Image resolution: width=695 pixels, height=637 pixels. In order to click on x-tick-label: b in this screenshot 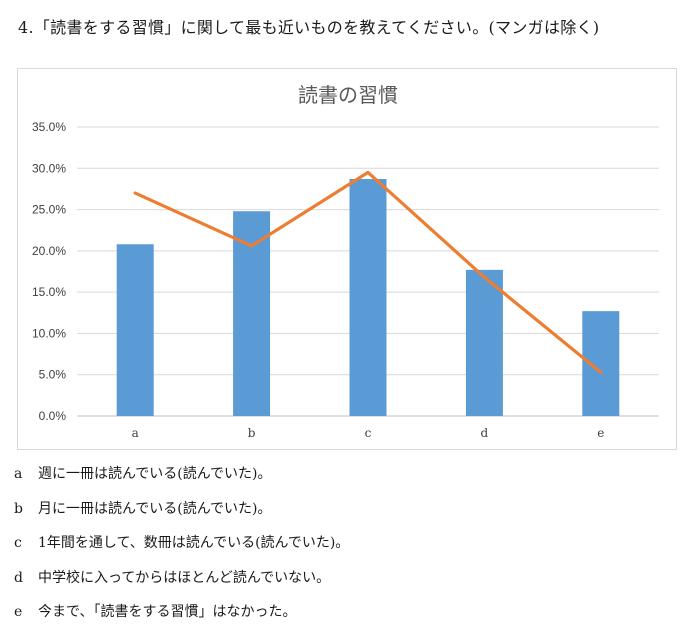, I will do `click(252, 433)`.